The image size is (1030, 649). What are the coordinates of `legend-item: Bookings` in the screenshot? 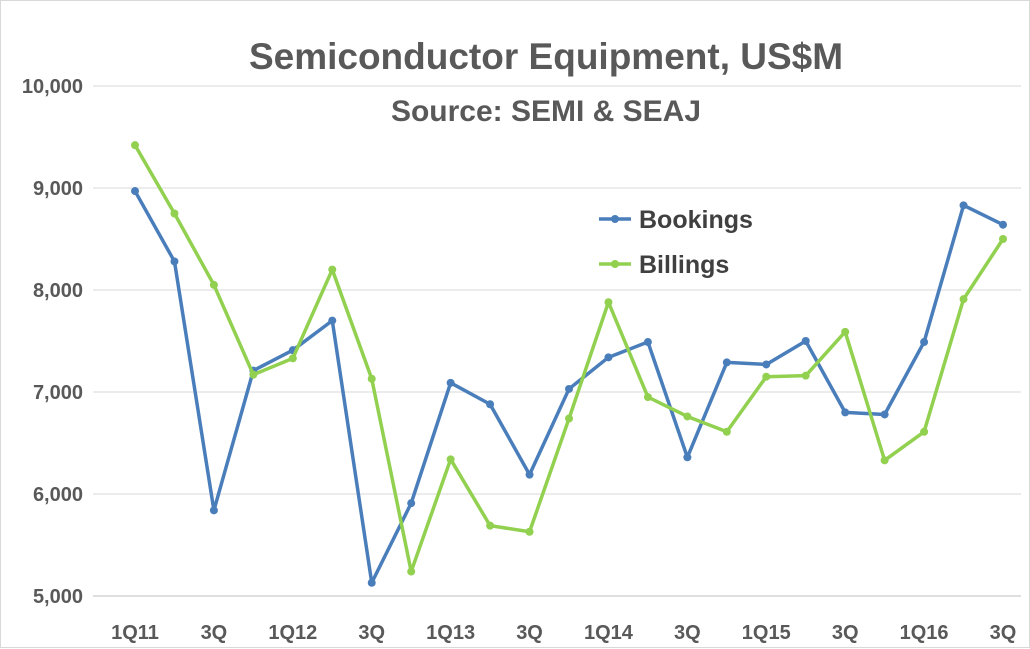 It's located at (676, 220).